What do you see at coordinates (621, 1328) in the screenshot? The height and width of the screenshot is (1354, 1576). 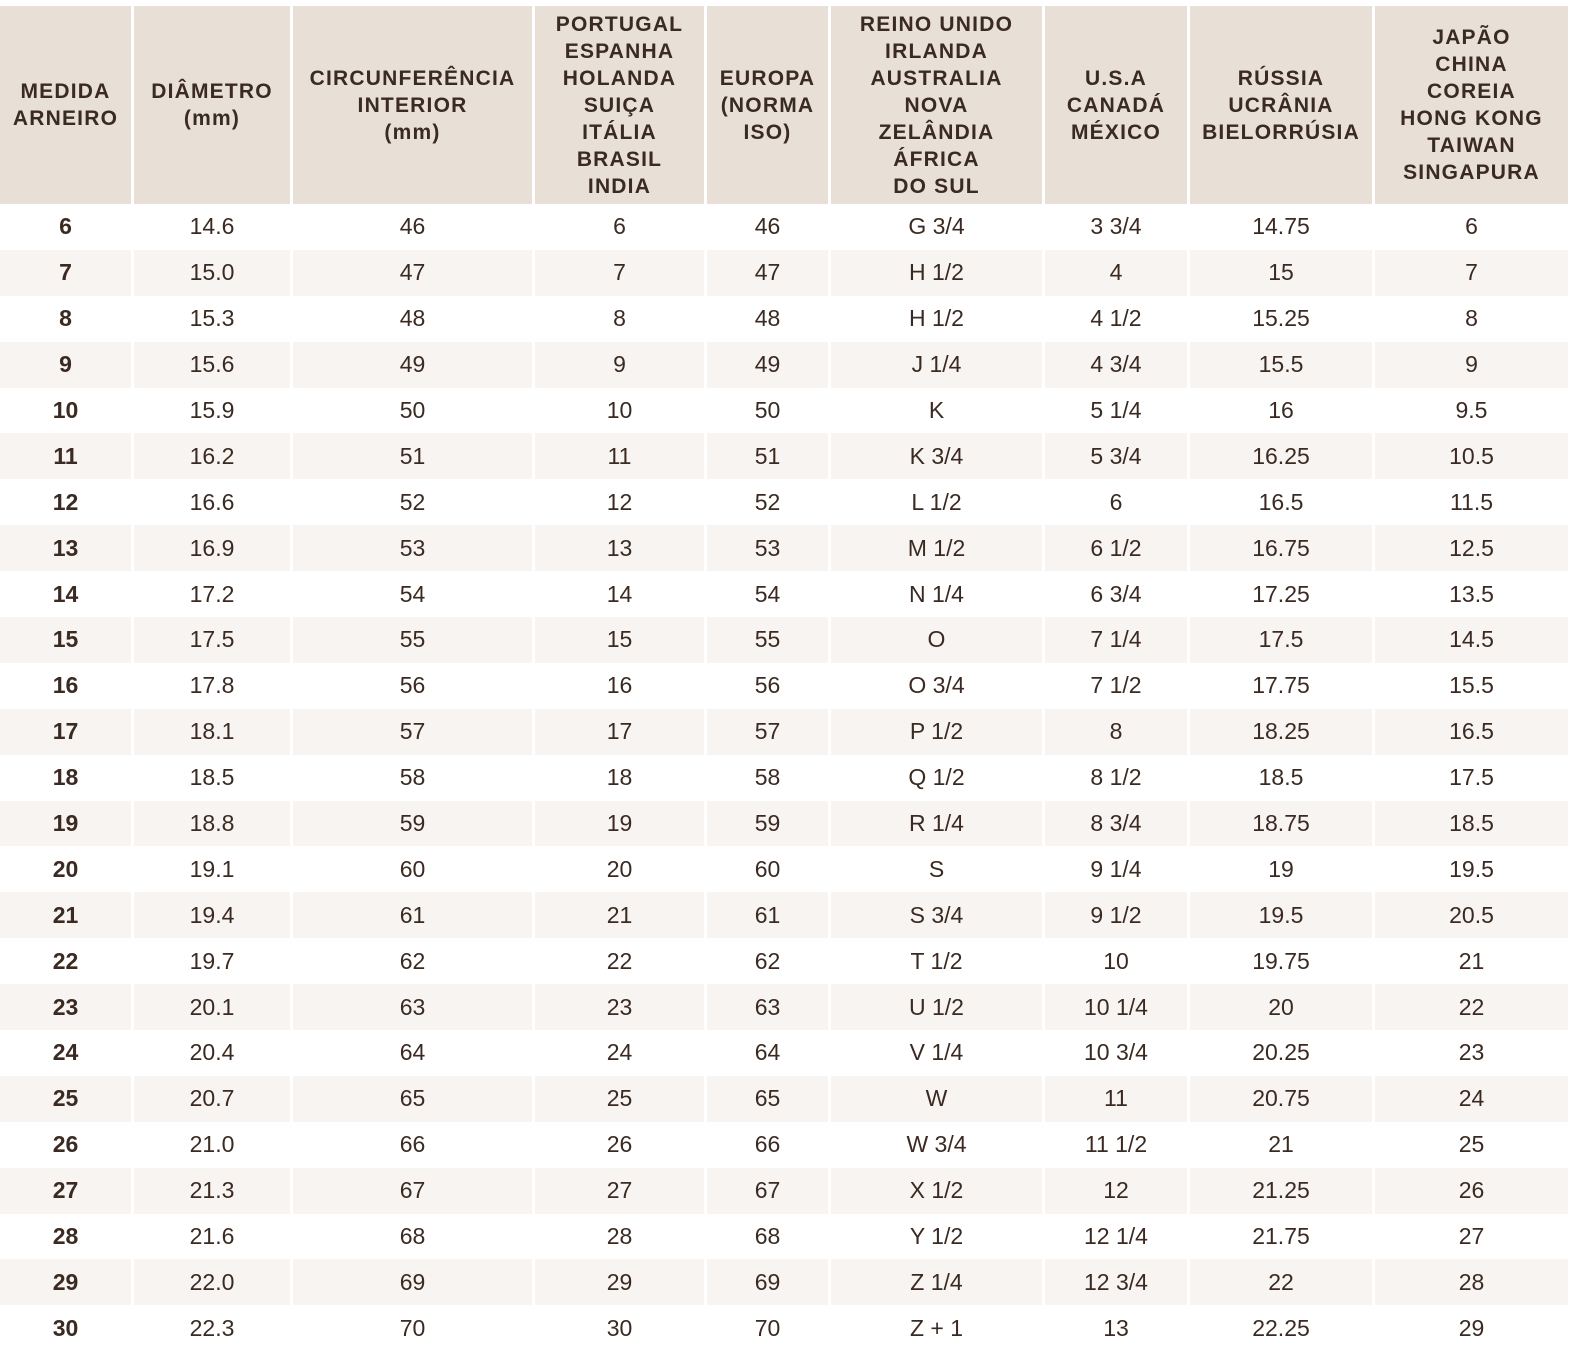 I see `table-cell: 30` at bounding box center [621, 1328].